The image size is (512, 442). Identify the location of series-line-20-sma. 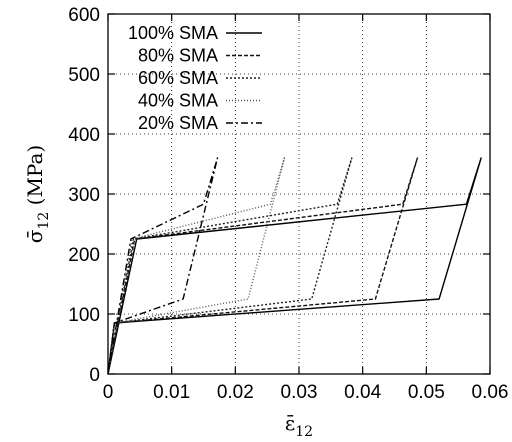
(163, 266).